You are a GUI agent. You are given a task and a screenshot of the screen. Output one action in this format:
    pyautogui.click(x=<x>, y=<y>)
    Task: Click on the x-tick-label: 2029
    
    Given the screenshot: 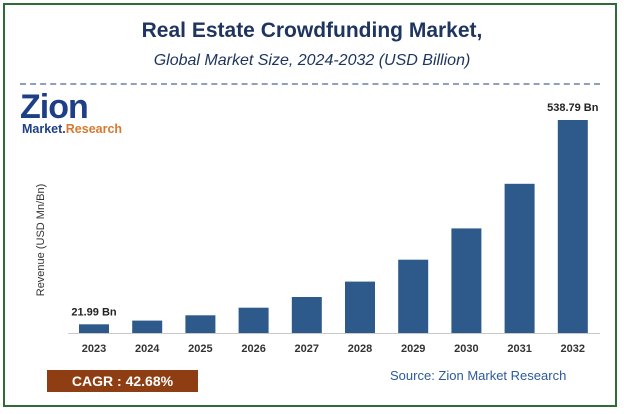 What is the action you would take?
    pyautogui.click(x=413, y=349)
    